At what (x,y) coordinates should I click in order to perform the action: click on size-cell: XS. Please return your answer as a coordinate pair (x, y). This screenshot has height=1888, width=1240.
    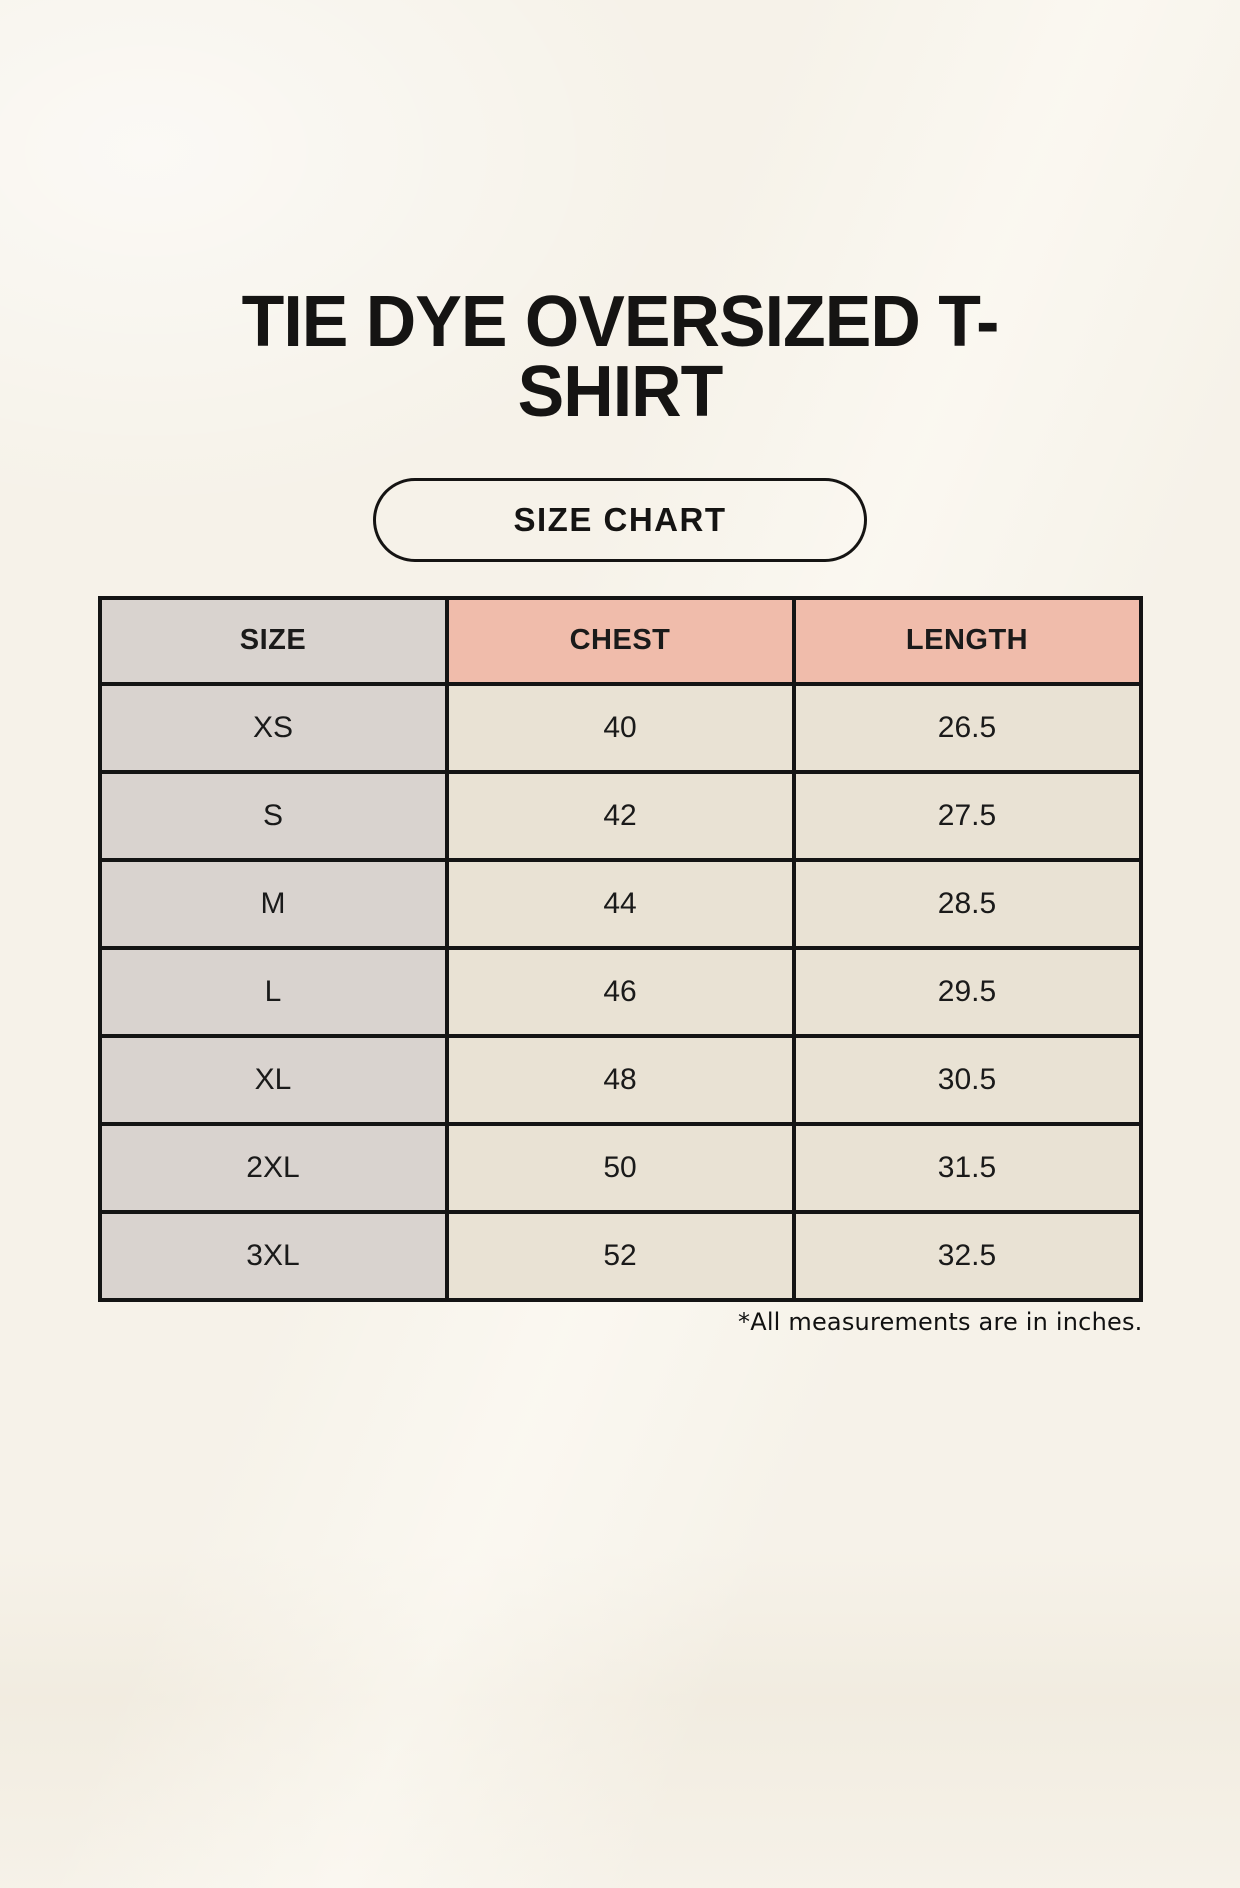
    Looking at the image, I should click on (273, 727).